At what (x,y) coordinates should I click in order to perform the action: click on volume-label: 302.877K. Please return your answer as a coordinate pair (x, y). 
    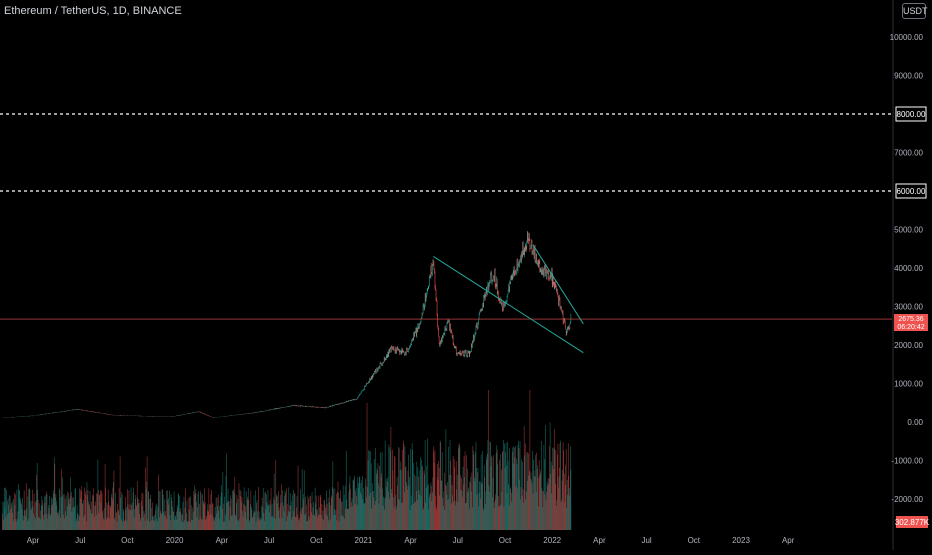
    Looking at the image, I should click on (912, 522).